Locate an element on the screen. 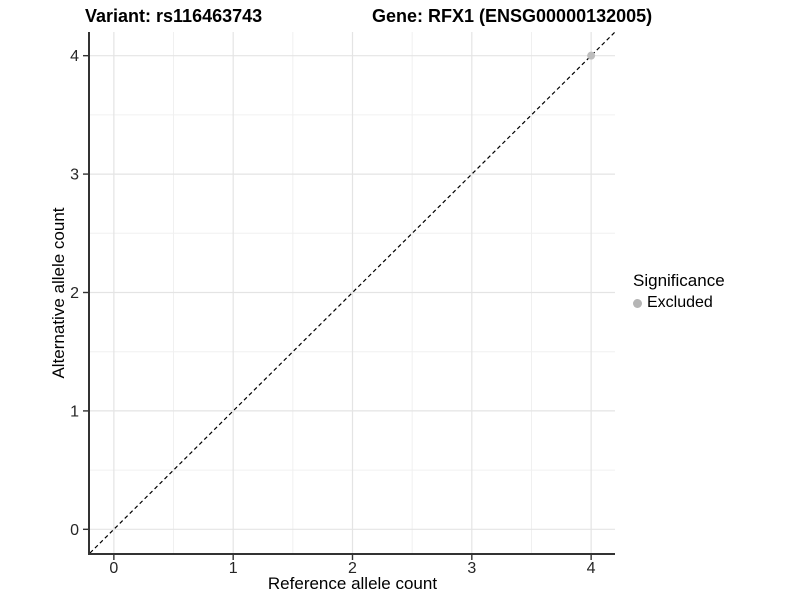  legend-point-icon is located at coordinates (637, 303).